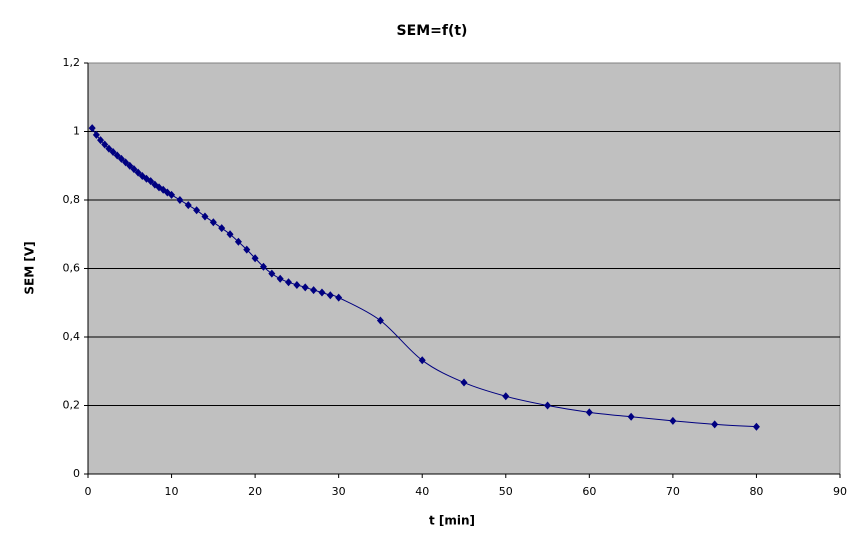 The height and width of the screenshot is (548, 866). Describe the element at coordinates (72, 199) in the screenshot. I see `y-tick-label: 0,8` at that location.